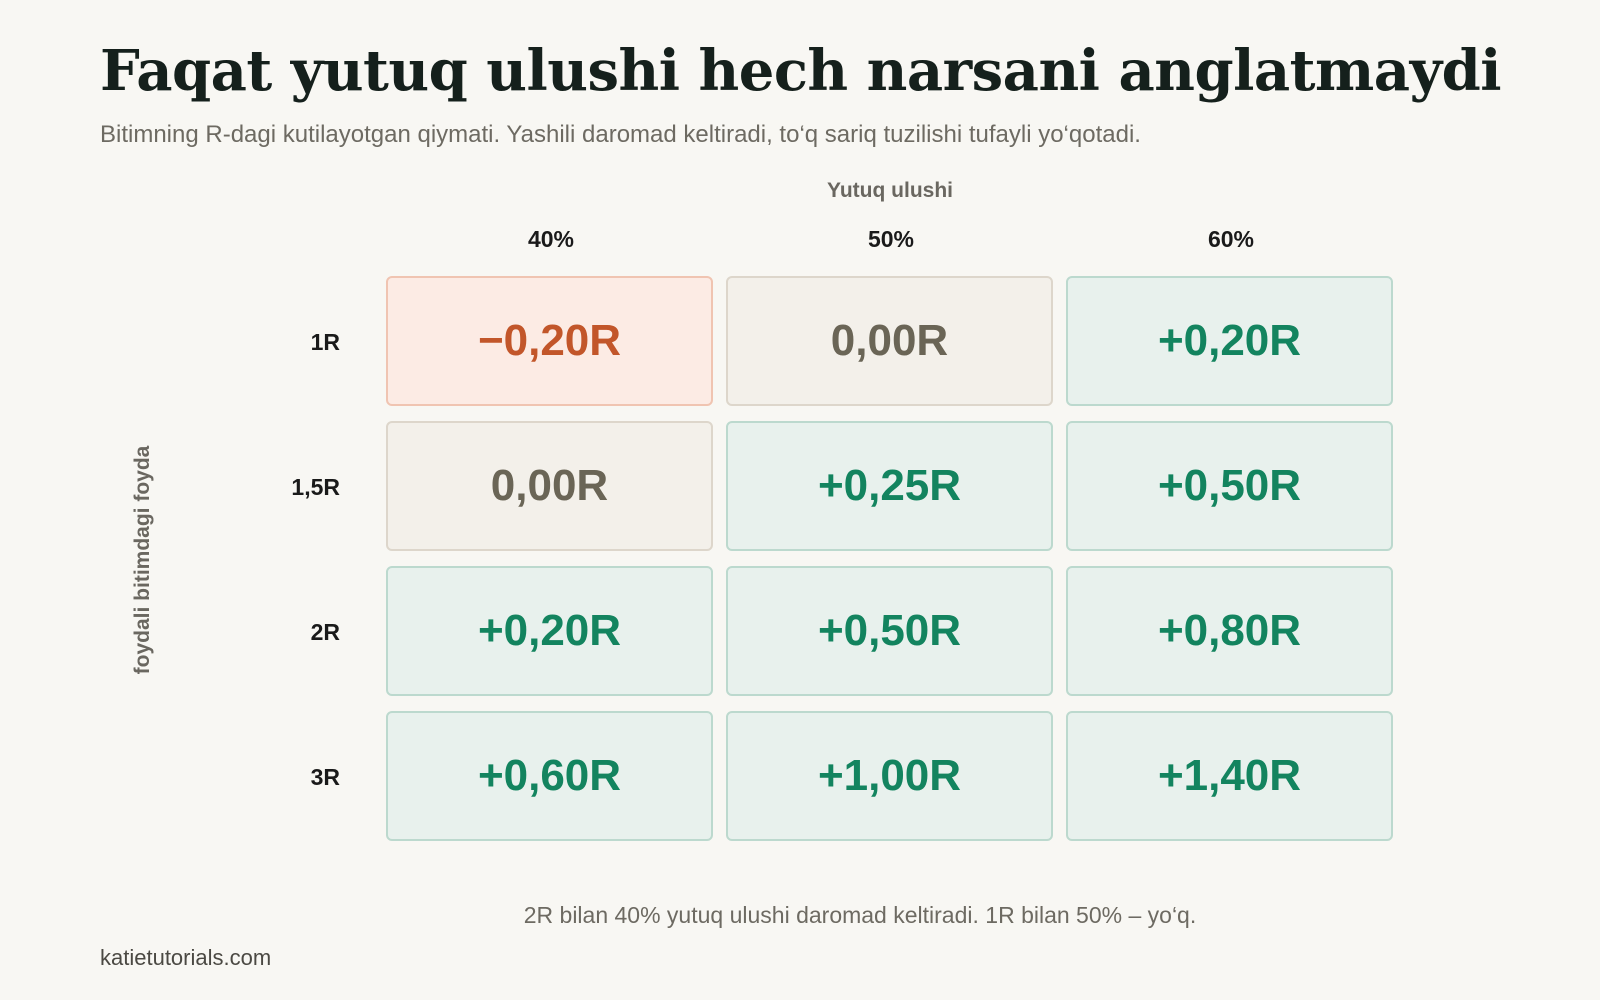 Image resolution: width=1600 pixels, height=1000 pixels. What do you see at coordinates (889, 776) in the screenshot?
I see `heatmap-cell: +1,00R` at bounding box center [889, 776].